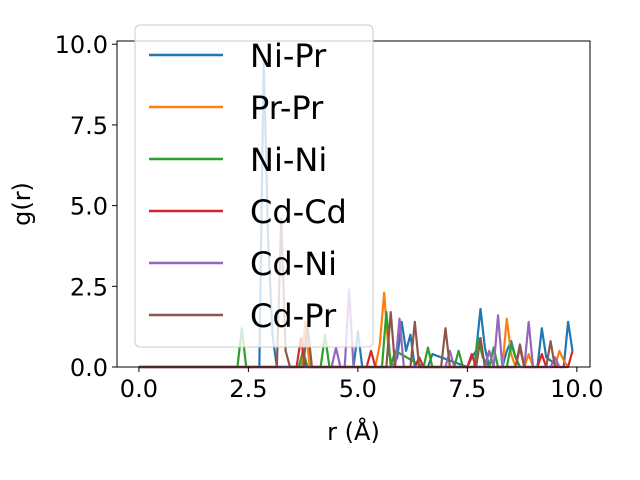 The image size is (640, 480). Describe the element at coordinates (298, 212) in the screenshot. I see `legend-label: Cd-Cd` at that location.